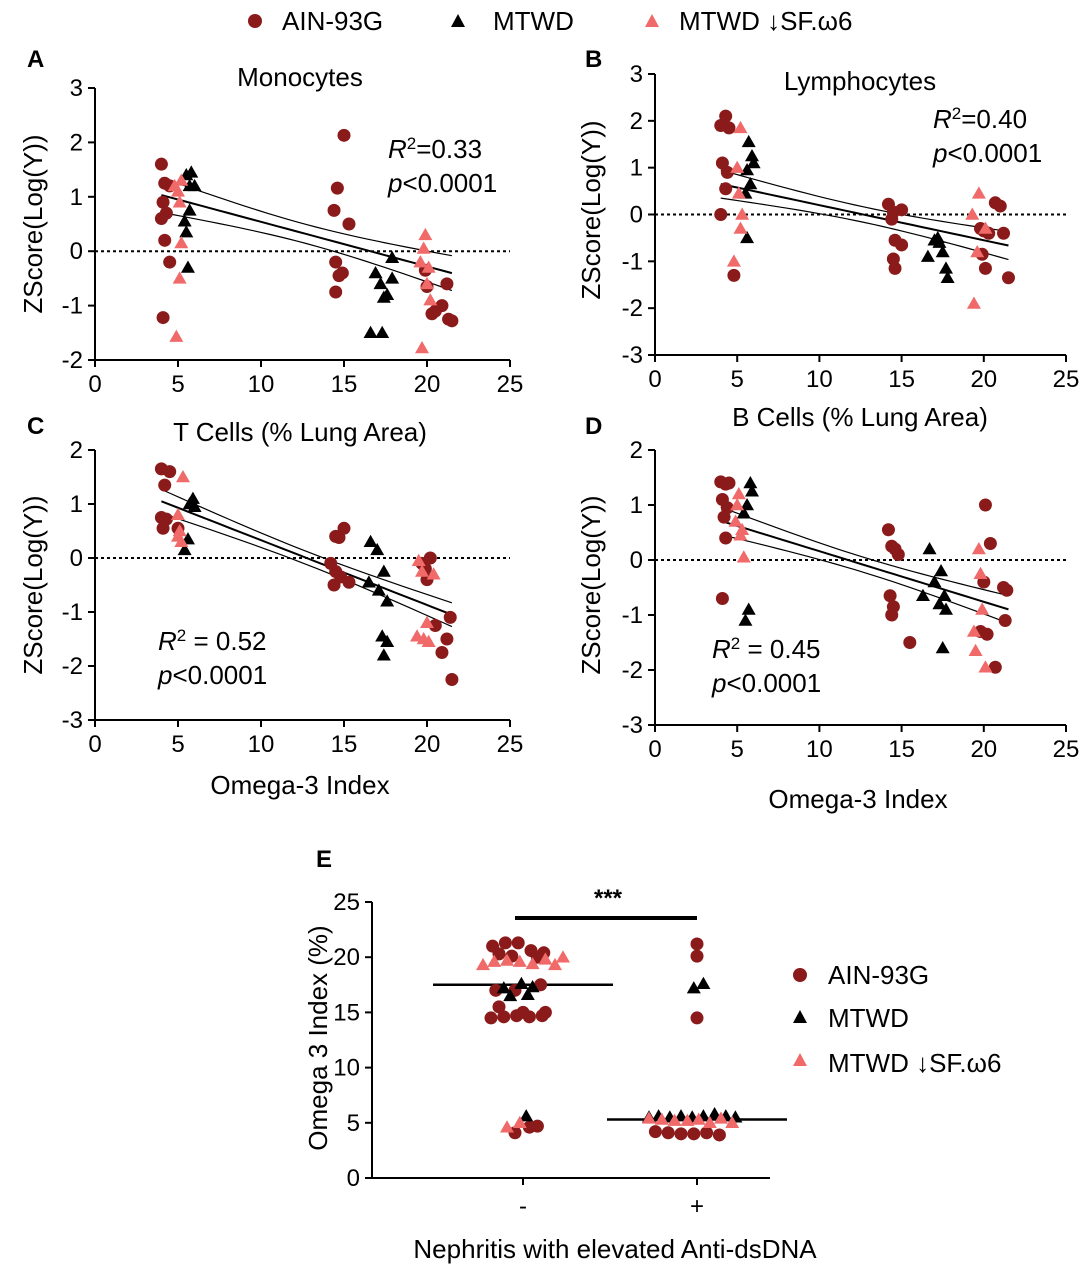  Describe the element at coordinates (533, 21) in the screenshot. I see `legend-mtwd-label: MTWD` at that location.